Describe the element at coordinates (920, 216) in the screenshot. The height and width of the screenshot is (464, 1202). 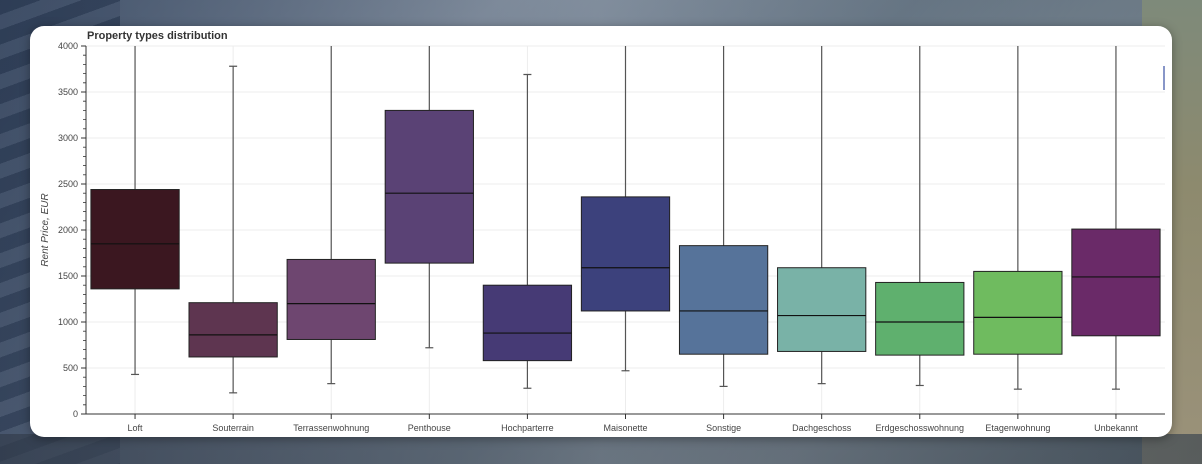
I see `box-erdgeschosswohnung` at that location.